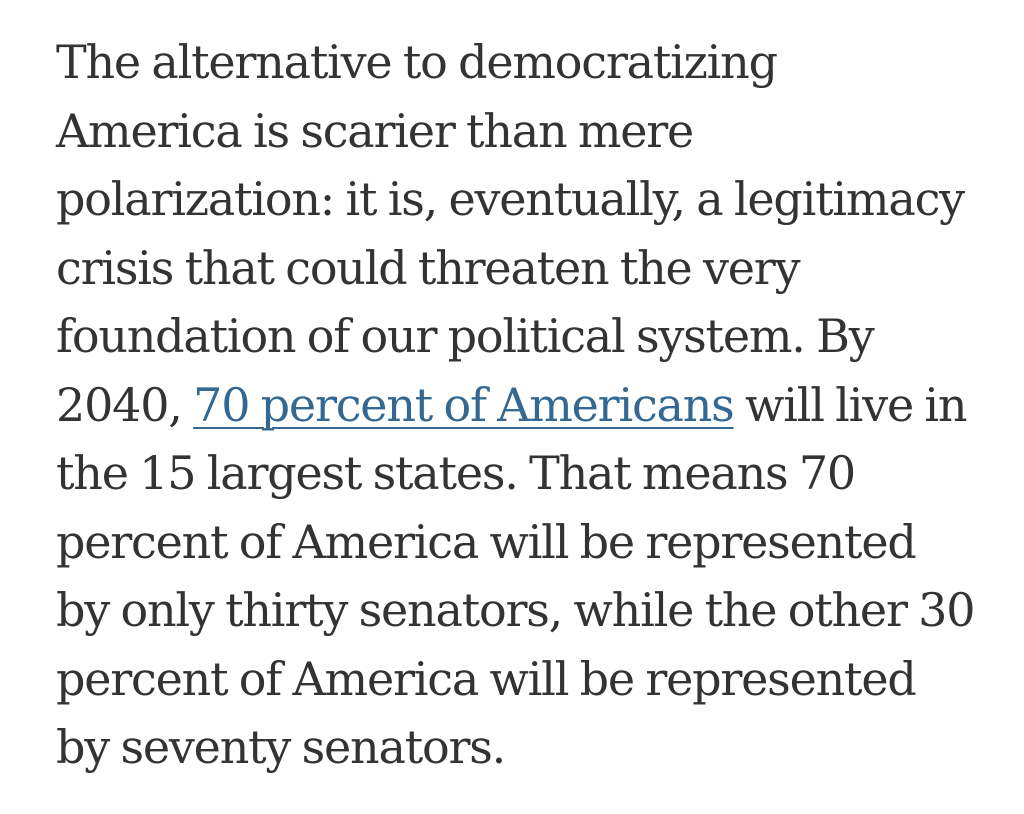 This screenshot has width=1024, height=814. Describe the element at coordinates (125, 404) in the screenshot. I see `text-before-link: 2040,` at that location.